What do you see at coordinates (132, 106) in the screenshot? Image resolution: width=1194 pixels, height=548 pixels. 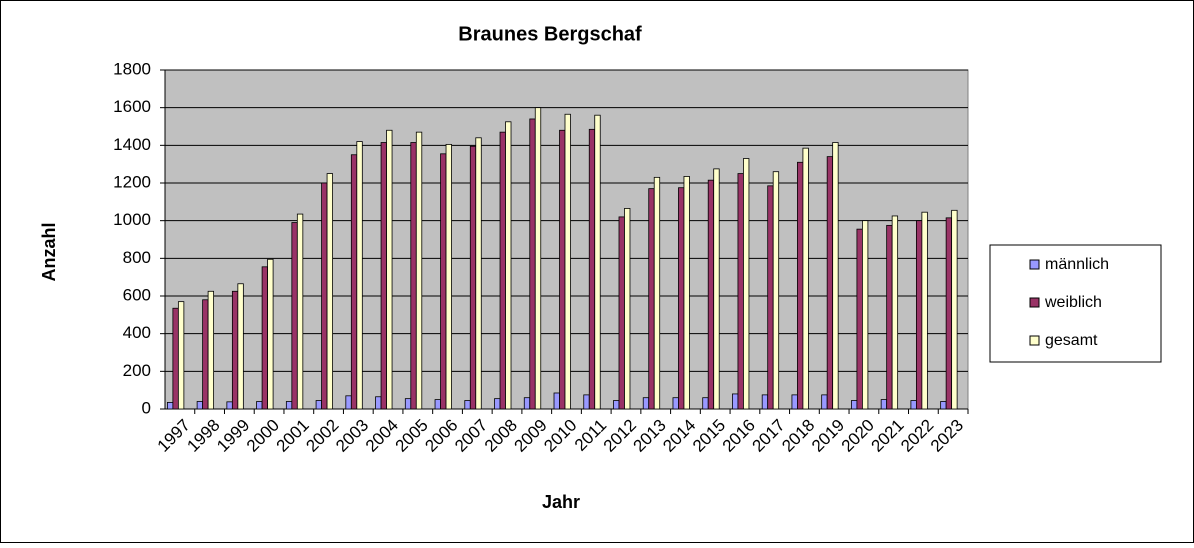 I see `y-tick-label: 1600` at bounding box center [132, 106].